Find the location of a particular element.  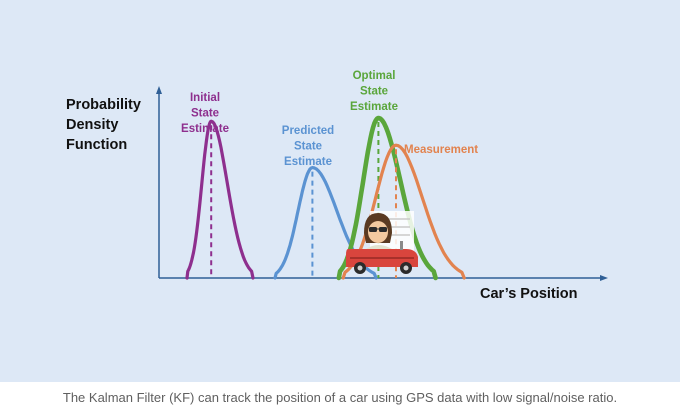

series-label: Optimal State Estimate is located at coordinates (374, 91).